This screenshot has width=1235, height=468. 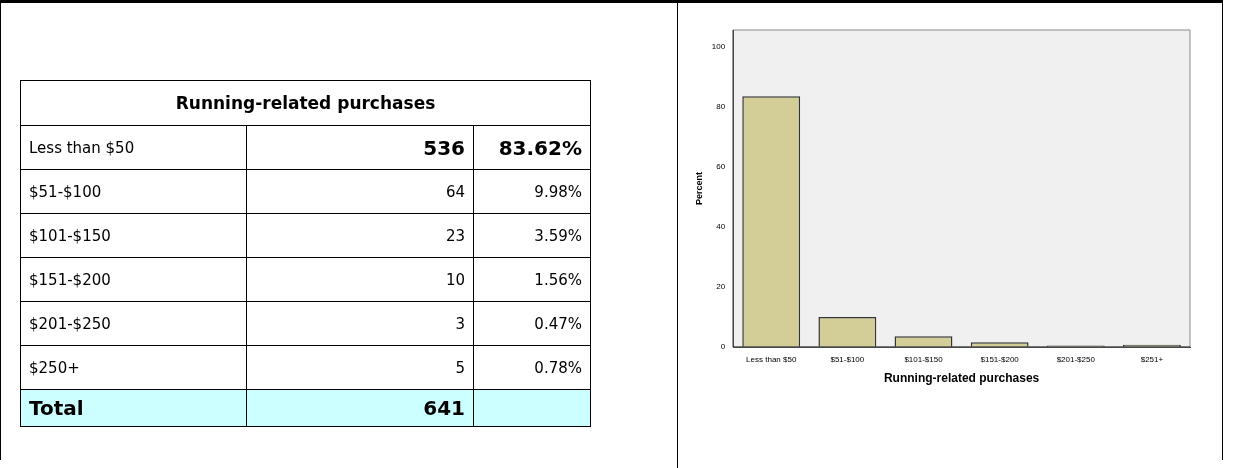 What do you see at coordinates (698, 188) in the screenshot?
I see `y-axis-title: Percent` at bounding box center [698, 188].